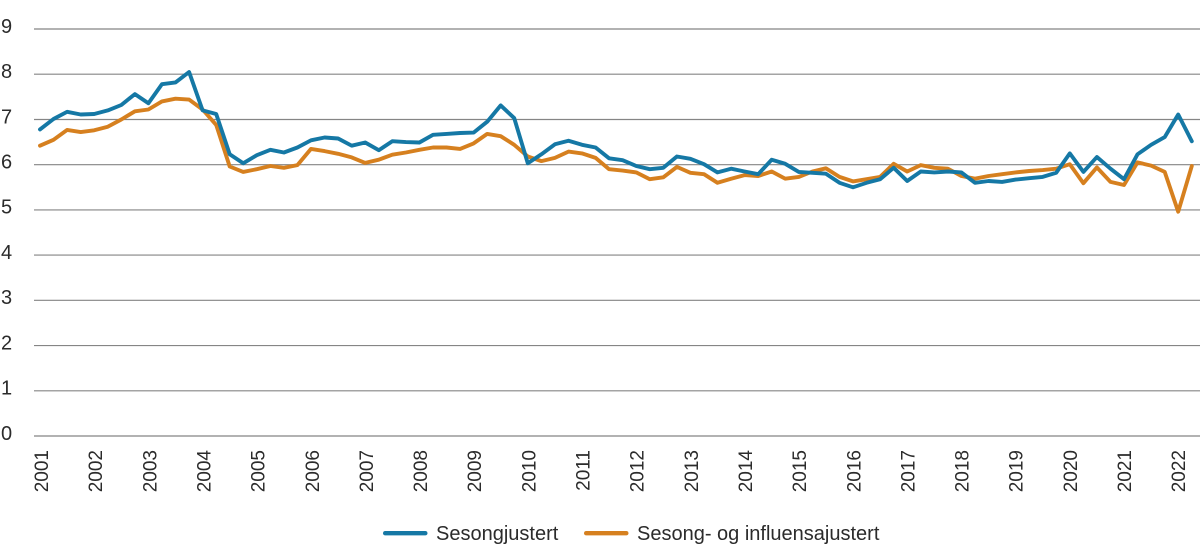 This screenshot has height=558, width=1200. I want to click on svg-text: Sesong- og influensajustert, so click(758, 534).